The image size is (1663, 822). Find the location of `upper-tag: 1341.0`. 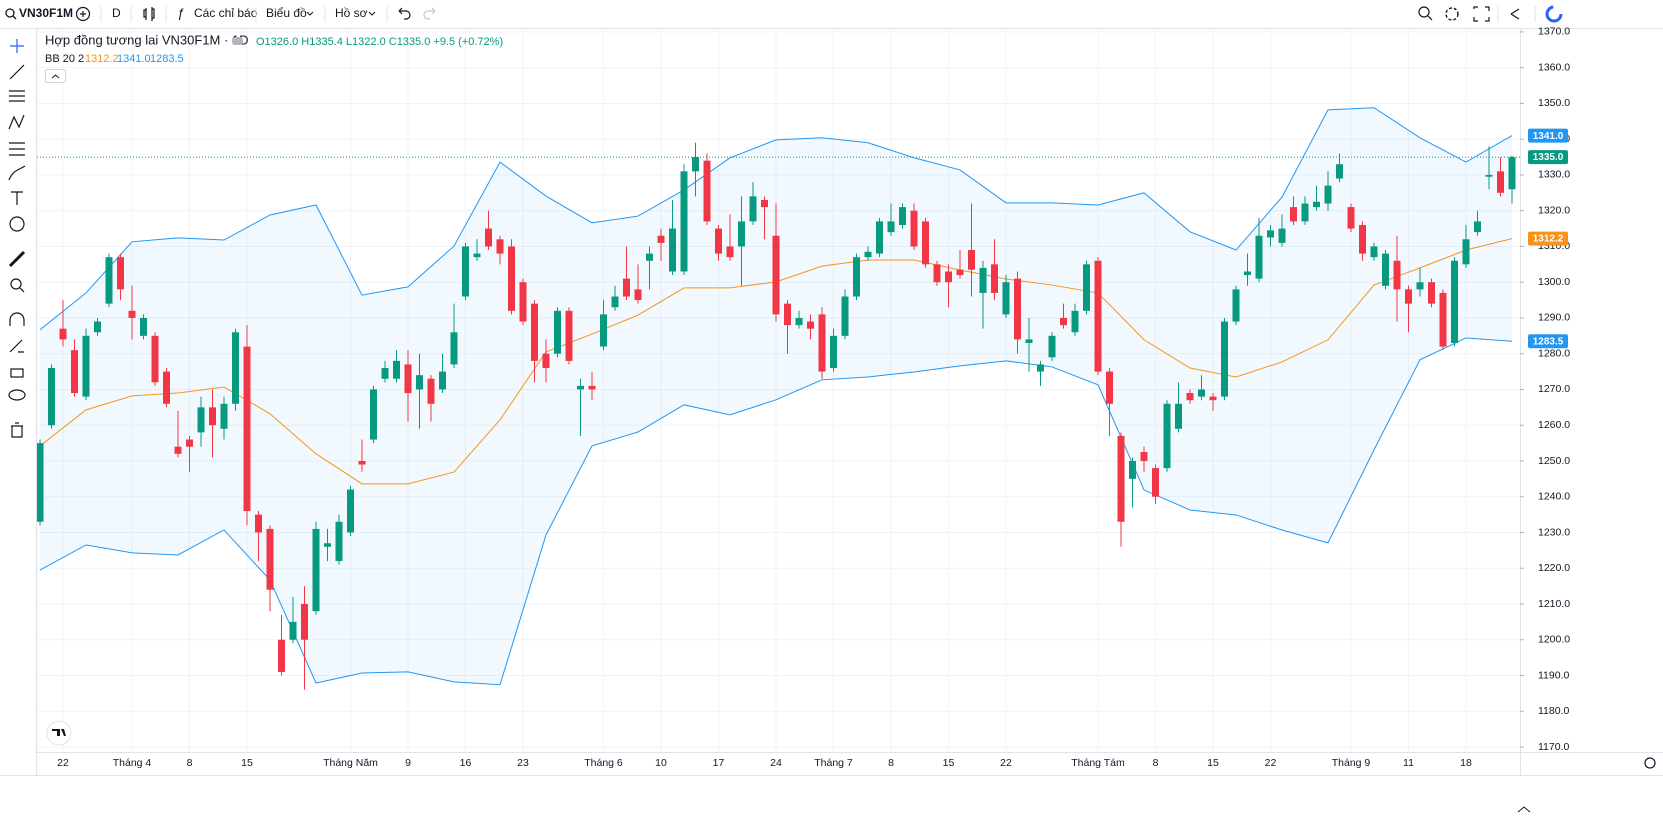

upper-tag: 1341.0 is located at coordinates (1548, 136).